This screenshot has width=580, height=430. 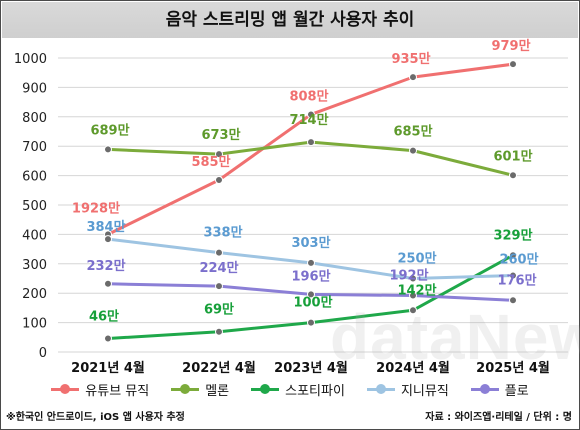 I want to click on y-tick-label: 400, so click(x=34, y=235).